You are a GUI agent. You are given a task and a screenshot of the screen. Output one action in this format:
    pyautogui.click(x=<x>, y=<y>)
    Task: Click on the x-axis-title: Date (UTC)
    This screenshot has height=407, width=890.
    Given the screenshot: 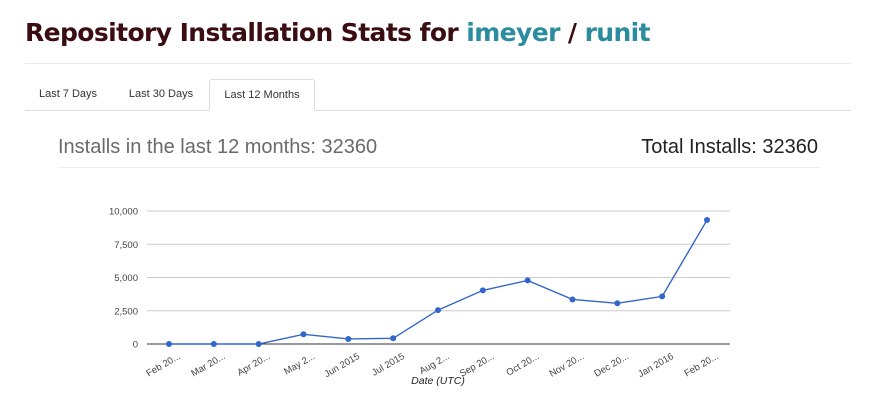 What is the action you would take?
    pyautogui.click(x=438, y=381)
    